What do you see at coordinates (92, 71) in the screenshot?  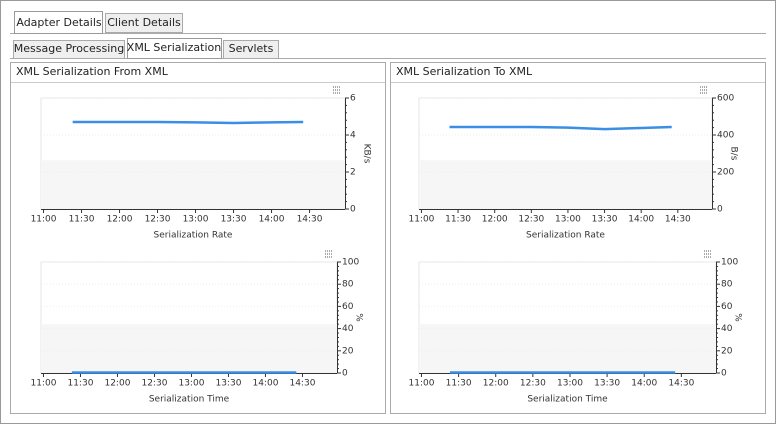 I see `panel-title: XML Serialization From XML` at bounding box center [92, 71].